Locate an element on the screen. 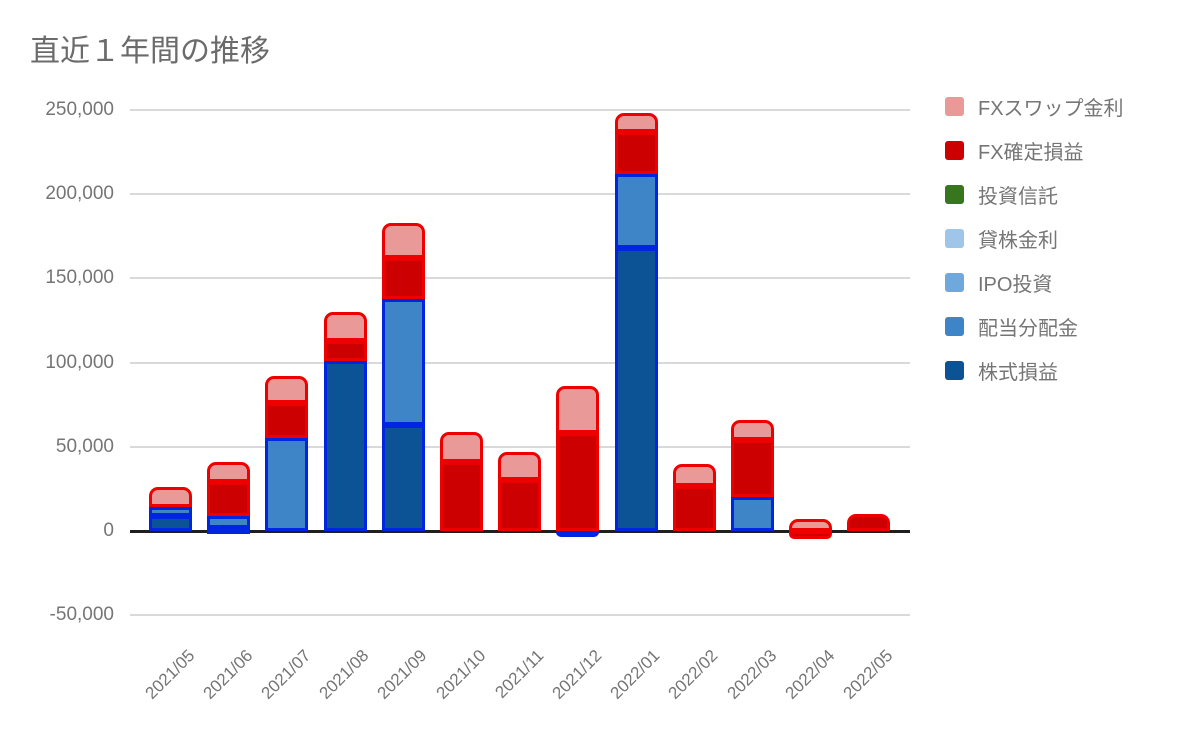  legend-label: 貸株金利 is located at coordinates (1018, 240).